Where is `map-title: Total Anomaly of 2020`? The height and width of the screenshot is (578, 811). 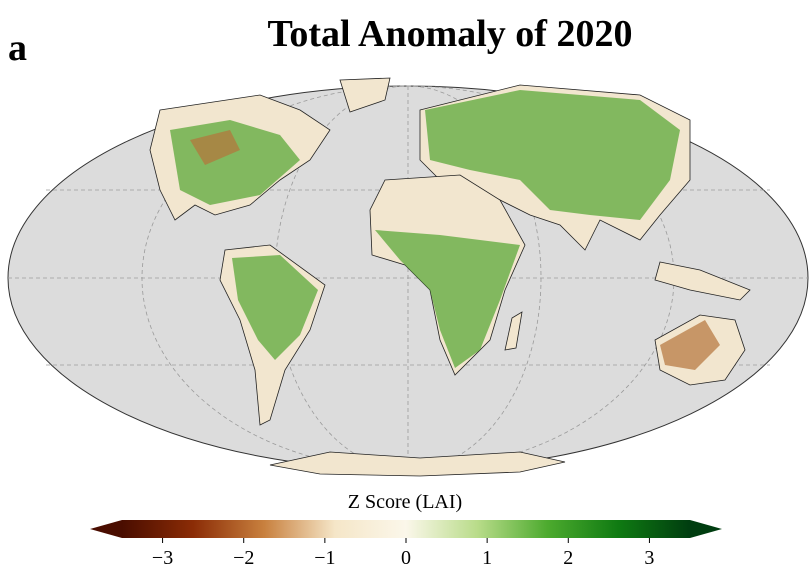
map-title: Total Anomaly of 2020 is located at coordinates (450, 34).